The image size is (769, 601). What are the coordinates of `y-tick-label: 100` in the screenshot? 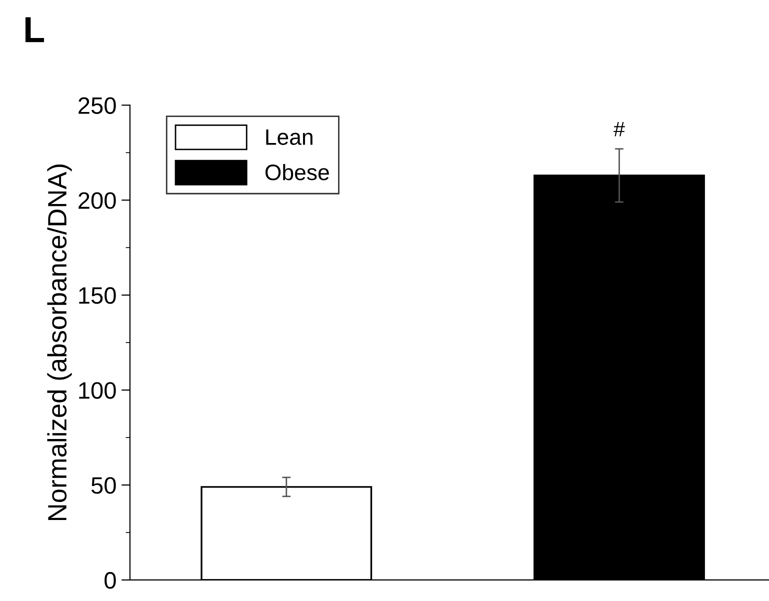 It's located at (97, 390).